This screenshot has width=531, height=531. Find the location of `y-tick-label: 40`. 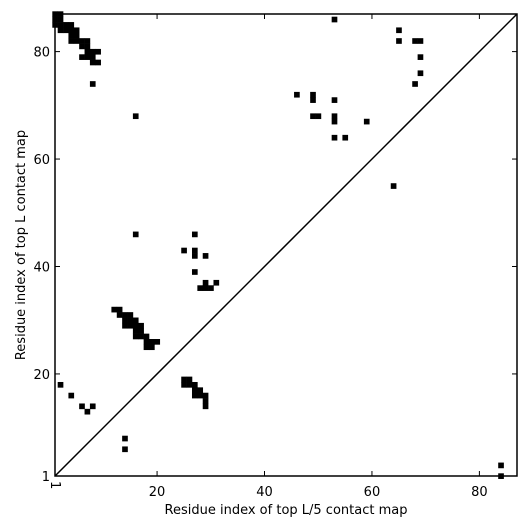

y-tick-label: 40 is located at coordinates (41, 267).